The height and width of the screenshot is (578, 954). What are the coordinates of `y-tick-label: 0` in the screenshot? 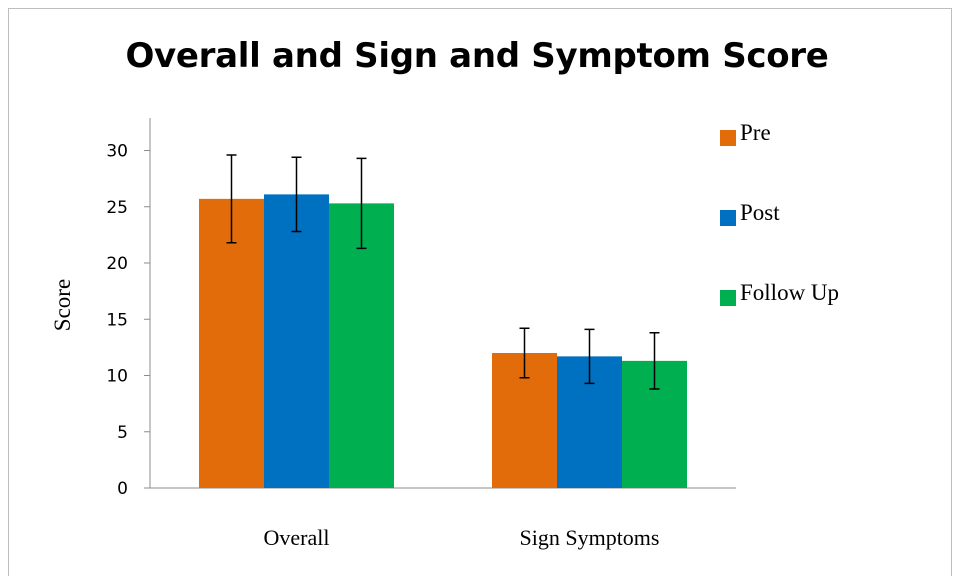 It's located at (122, 489).